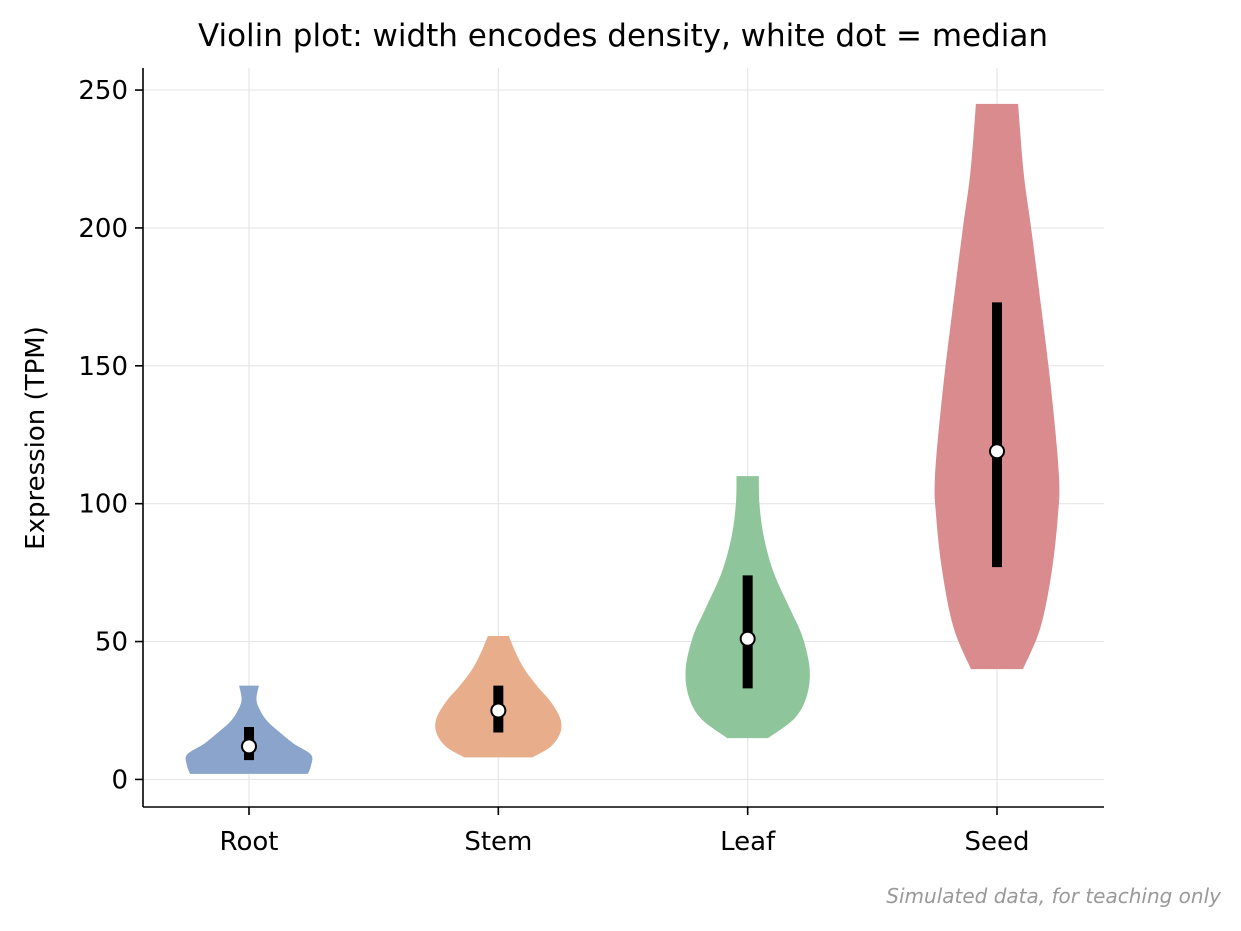 This screenshot has width=1241, height=931. What do you see at coordinates (498, 842) in the screenshot?
I see `x-tick-label-stem: Stem` at bounding box center [498, 842].